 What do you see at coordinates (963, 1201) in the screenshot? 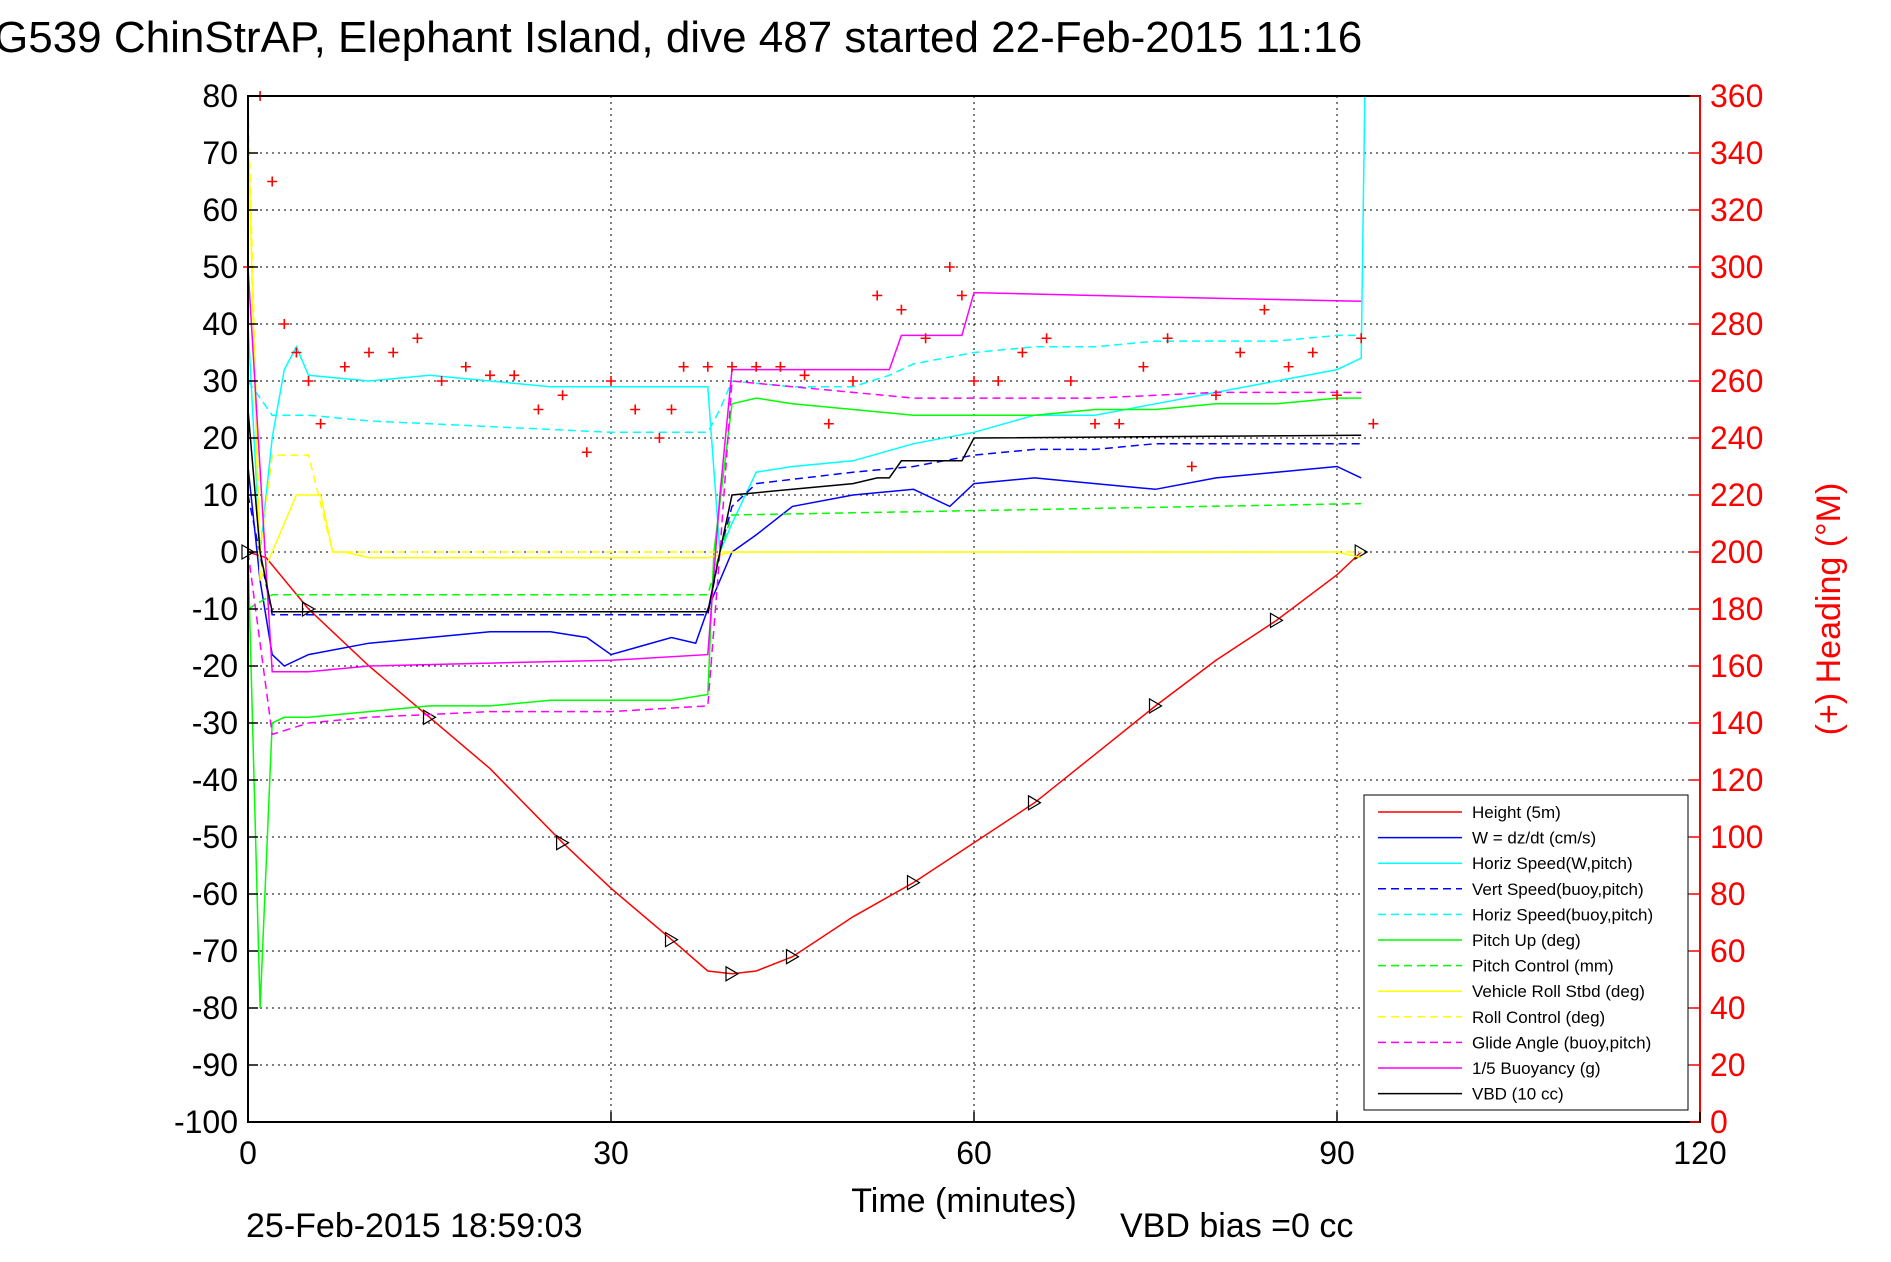
I see `x-axis-label: Time (minutes)` at bounding box center [963, 1201].